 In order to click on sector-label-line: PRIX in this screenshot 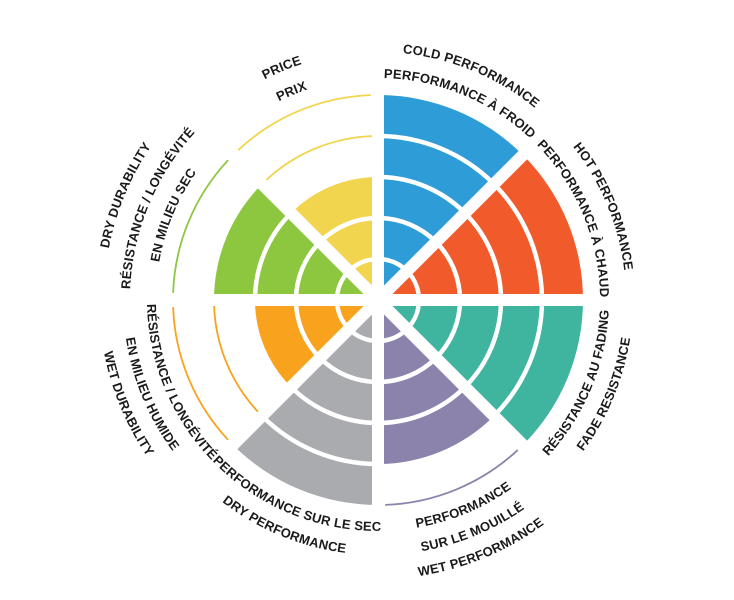, I will do `click(291, 91)`.